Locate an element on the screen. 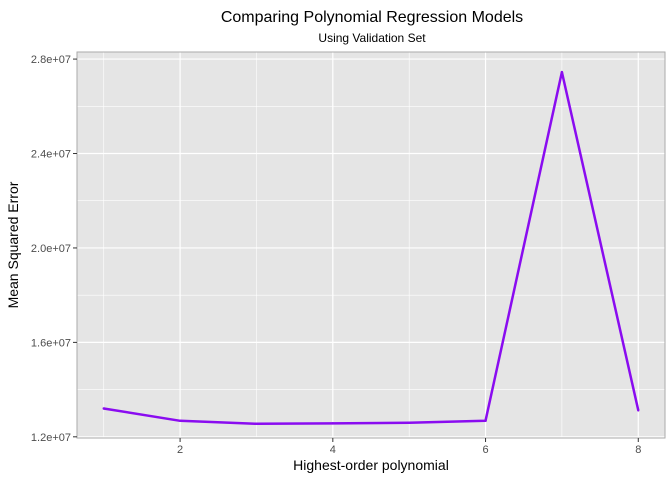 The image size is (672, 480). y-tick-label: 2.0e+07 is located at coordinates (51, 249).